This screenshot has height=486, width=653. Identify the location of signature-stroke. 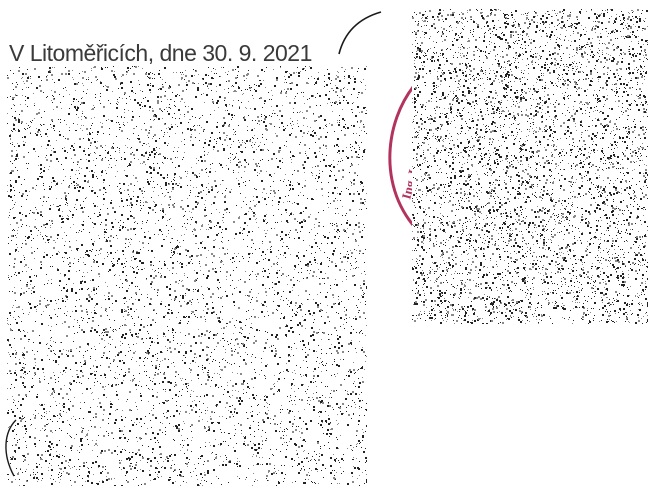
(360, 33).